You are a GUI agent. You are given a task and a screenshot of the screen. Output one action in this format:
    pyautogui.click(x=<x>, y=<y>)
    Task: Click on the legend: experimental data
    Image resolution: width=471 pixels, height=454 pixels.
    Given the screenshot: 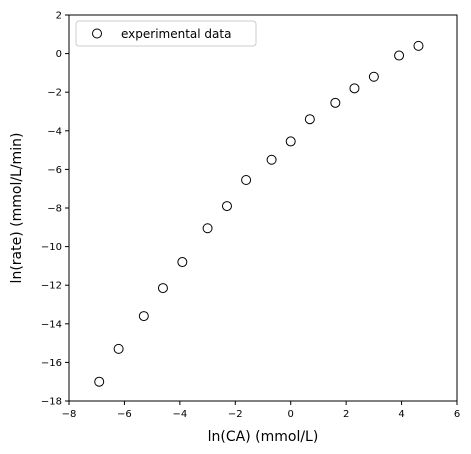 What is the action you would take?
    pyautogui.click(x=166, y=33)
    